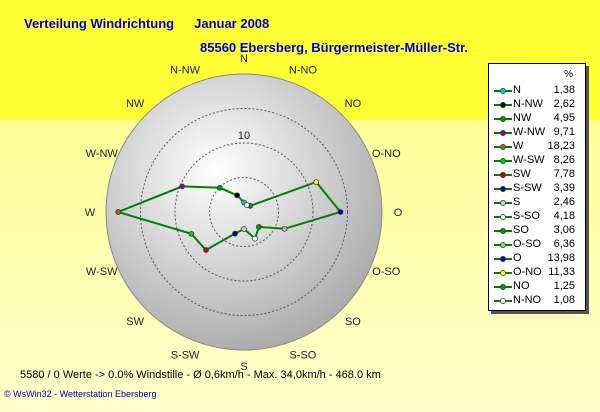 The image size is (600, 412). I want to click on legend-label: NW, so click(522, 118).